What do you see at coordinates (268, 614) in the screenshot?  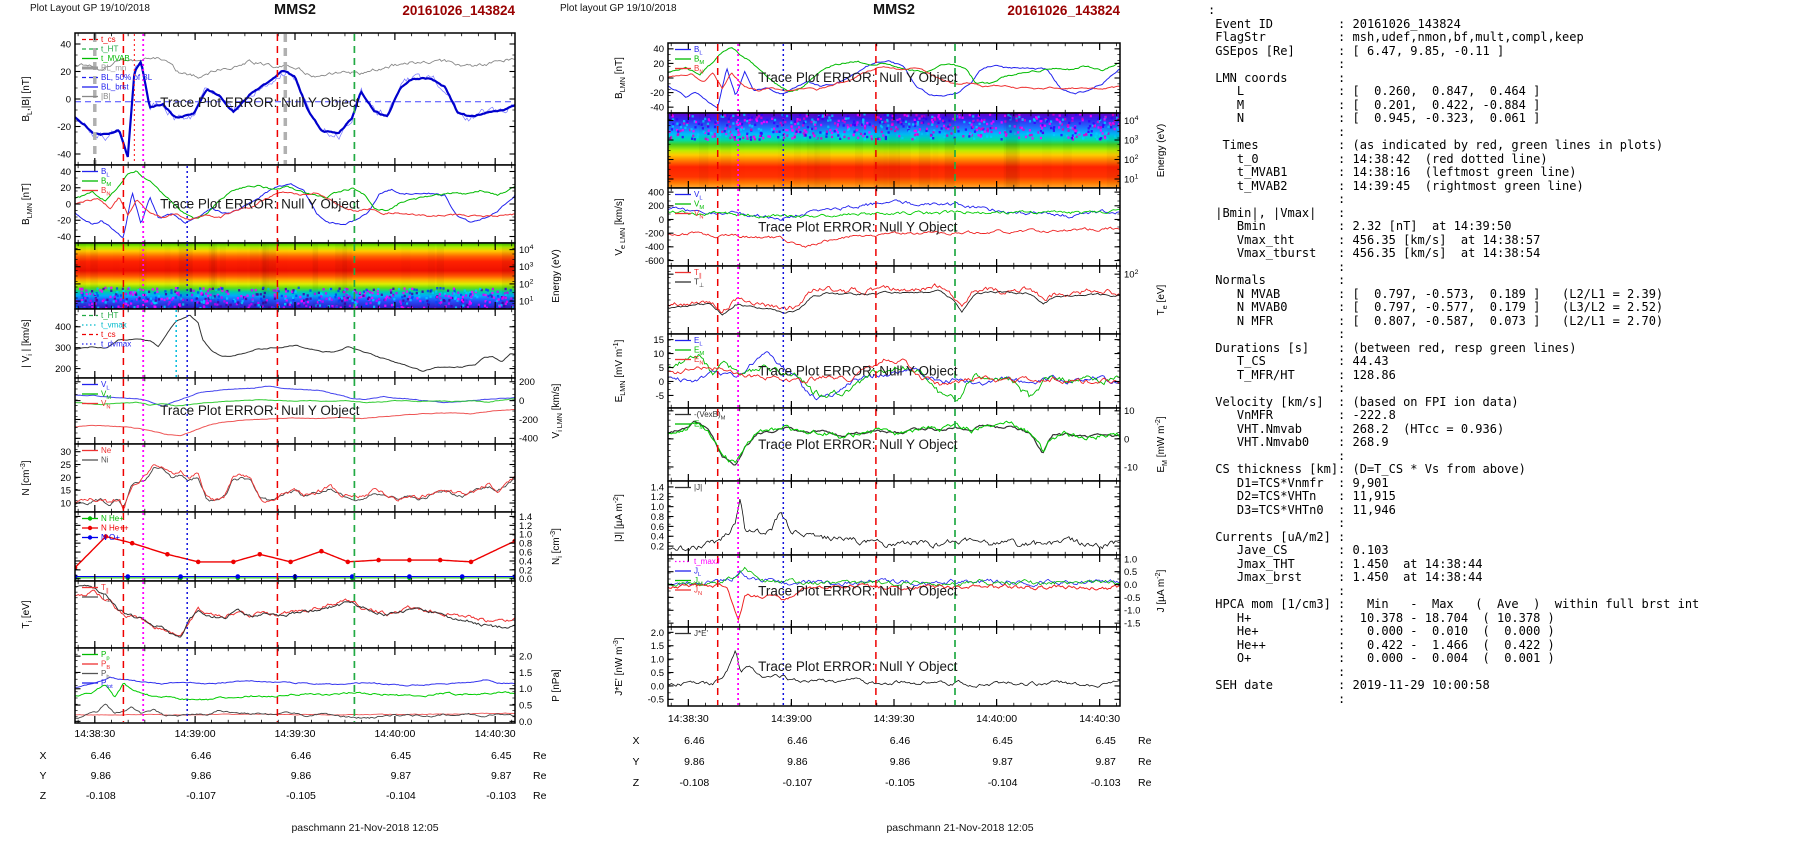 I see `left-panel-ti: Ti [eV] T∥T⊥` at bounding box center [268, 614].